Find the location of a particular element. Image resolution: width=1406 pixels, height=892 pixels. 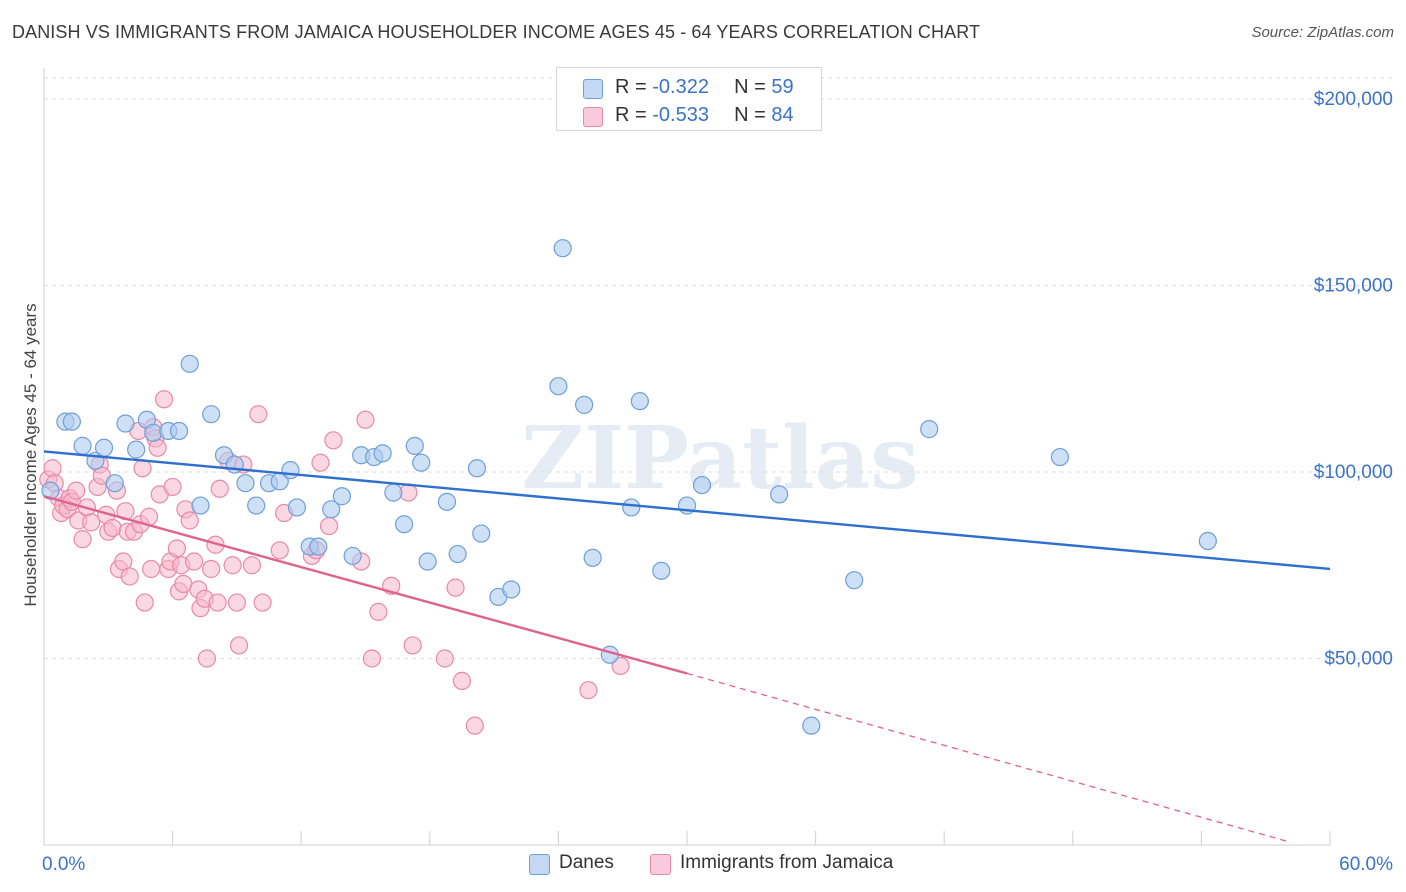

danes-swatch is located at coordinates (593, 89).